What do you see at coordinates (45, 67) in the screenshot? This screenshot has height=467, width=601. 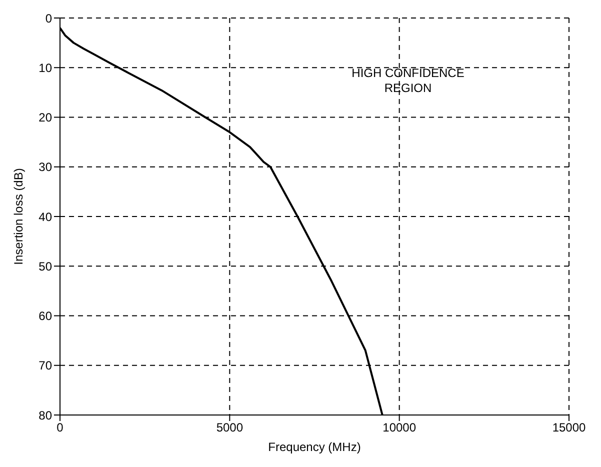 I see `y-tick-label: 10` at bounding box center [45, 67].